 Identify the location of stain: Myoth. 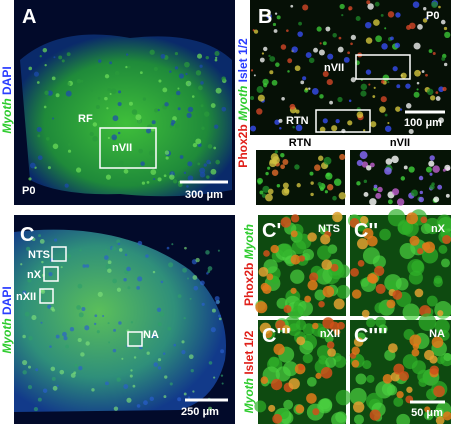
(243, 103).